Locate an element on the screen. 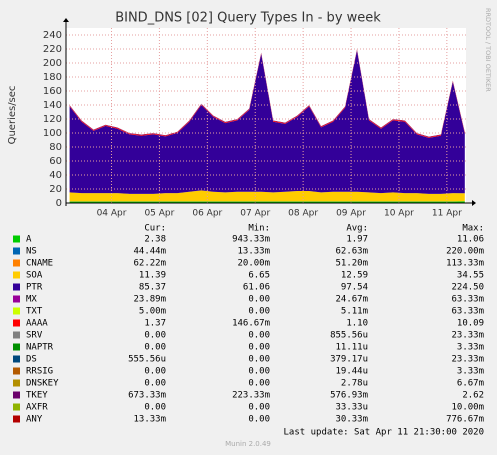  legend-stat: 2.62 is located at coordinates (473, 396).